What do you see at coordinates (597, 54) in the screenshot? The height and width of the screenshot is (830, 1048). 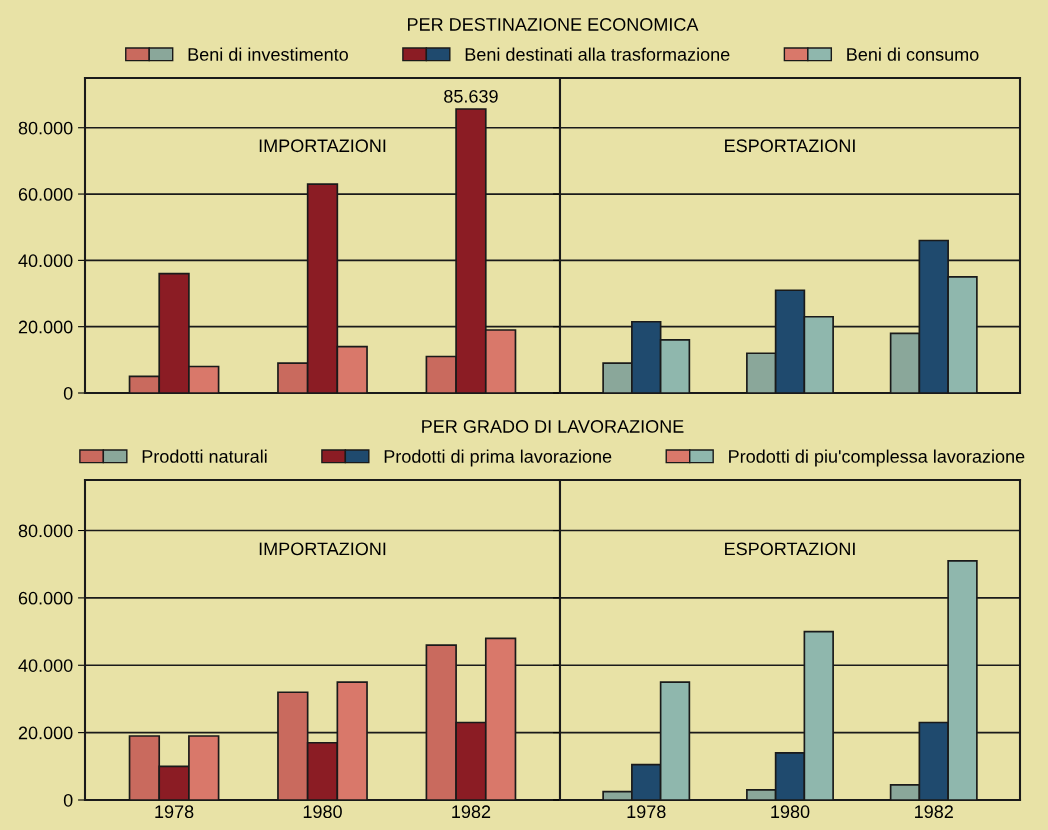 I see `legend-label: Beni destinati alla trasformazione` at bounding box center [597, 54].